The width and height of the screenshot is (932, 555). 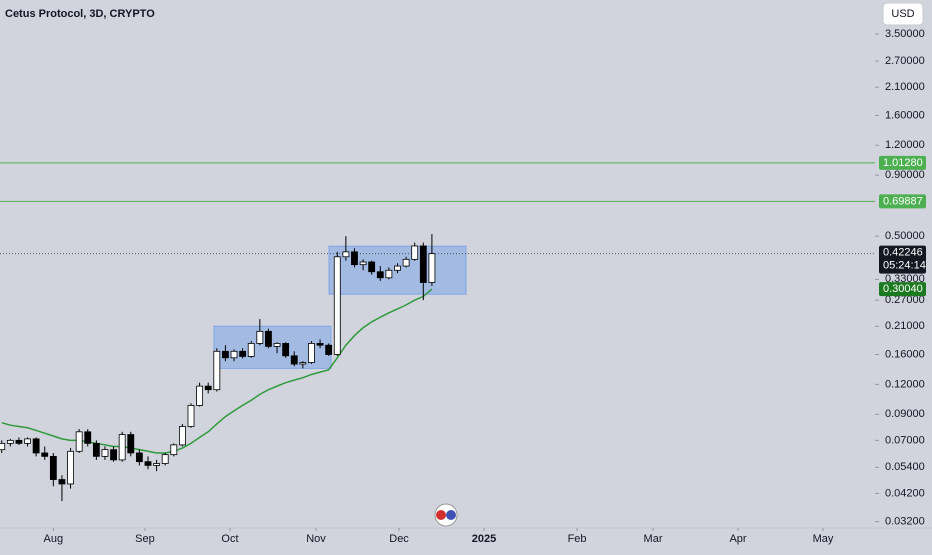 What do you see at coordinates (905, 326) in the screenshot?
I see `y-tick-label: 0.21000` at bounding box center [905, 326].